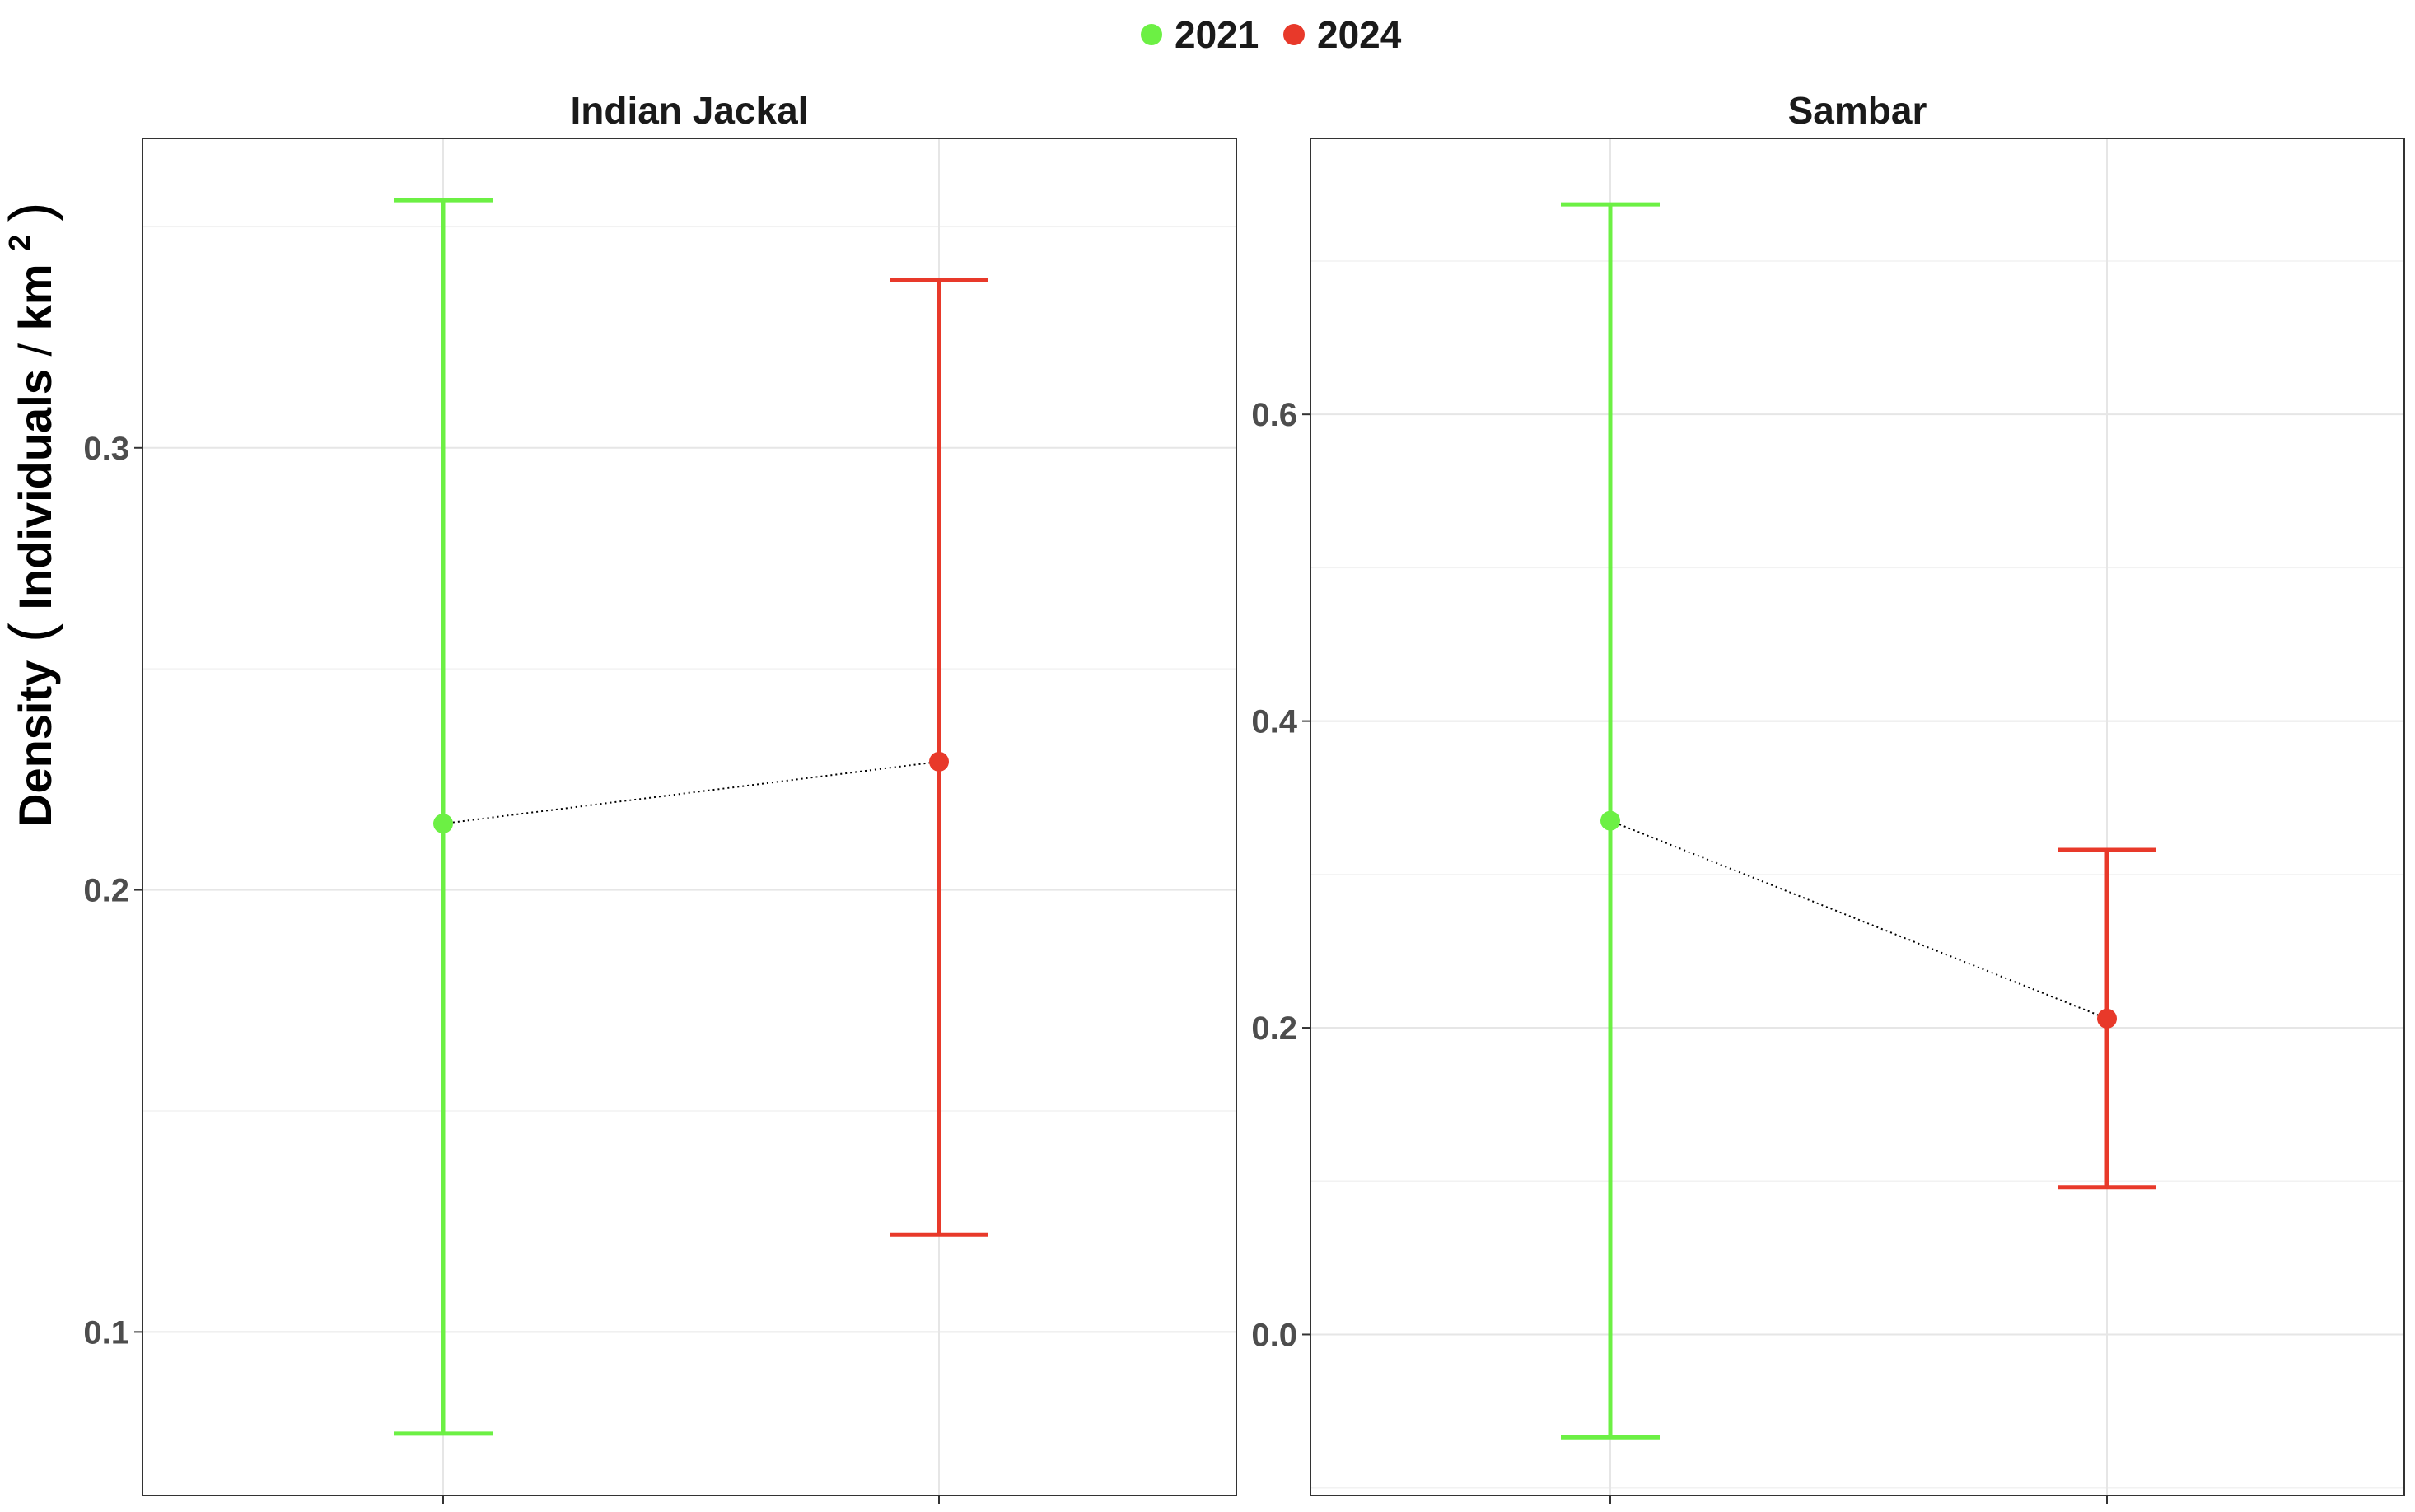  I want to click on y-axis-title-close-paren: ), so click(32, 212).